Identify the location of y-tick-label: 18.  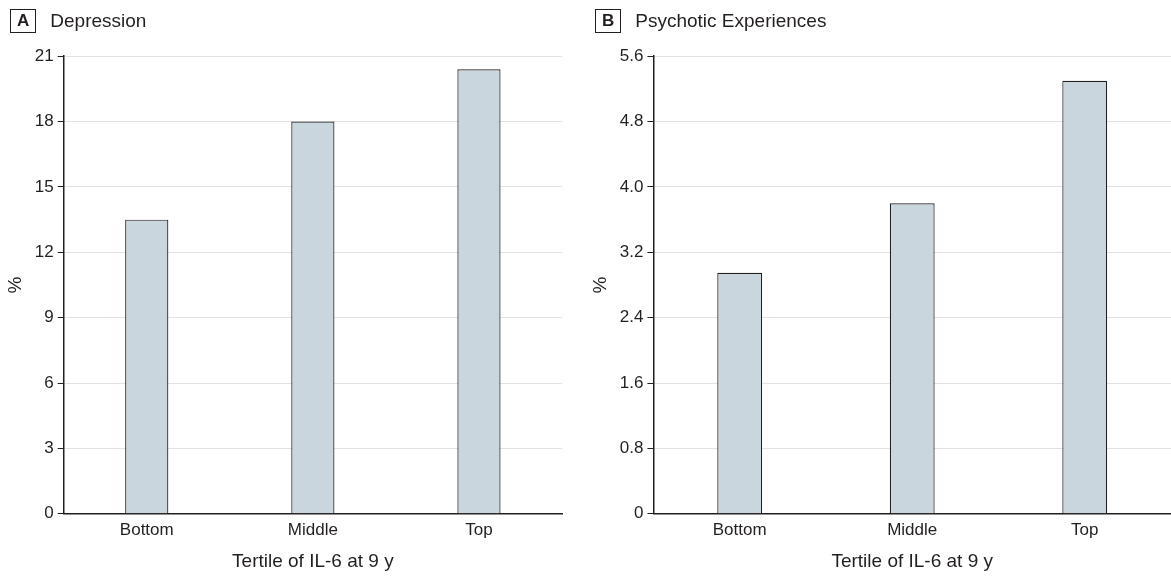
(44, 121).